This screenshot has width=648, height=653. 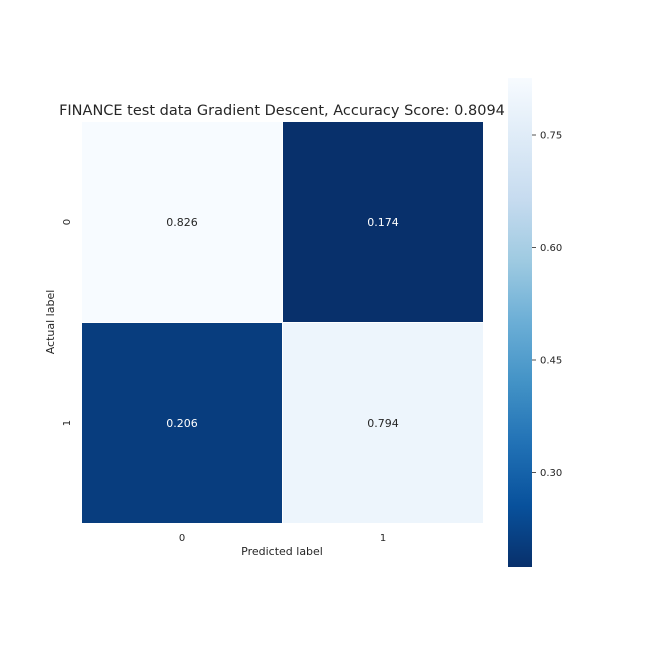 What do you see at coordinates (50, 322) in the screenshot?
I see `y-axis-label: Actual label` at bounding box center [50, 322].